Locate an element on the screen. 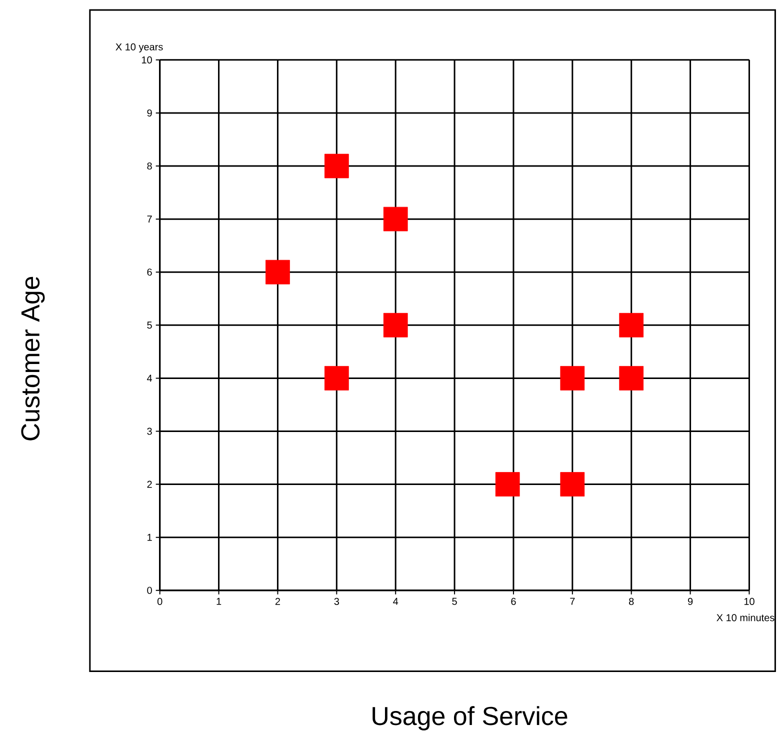  y-tick-label: 7 is located at coordinates (149, 219).